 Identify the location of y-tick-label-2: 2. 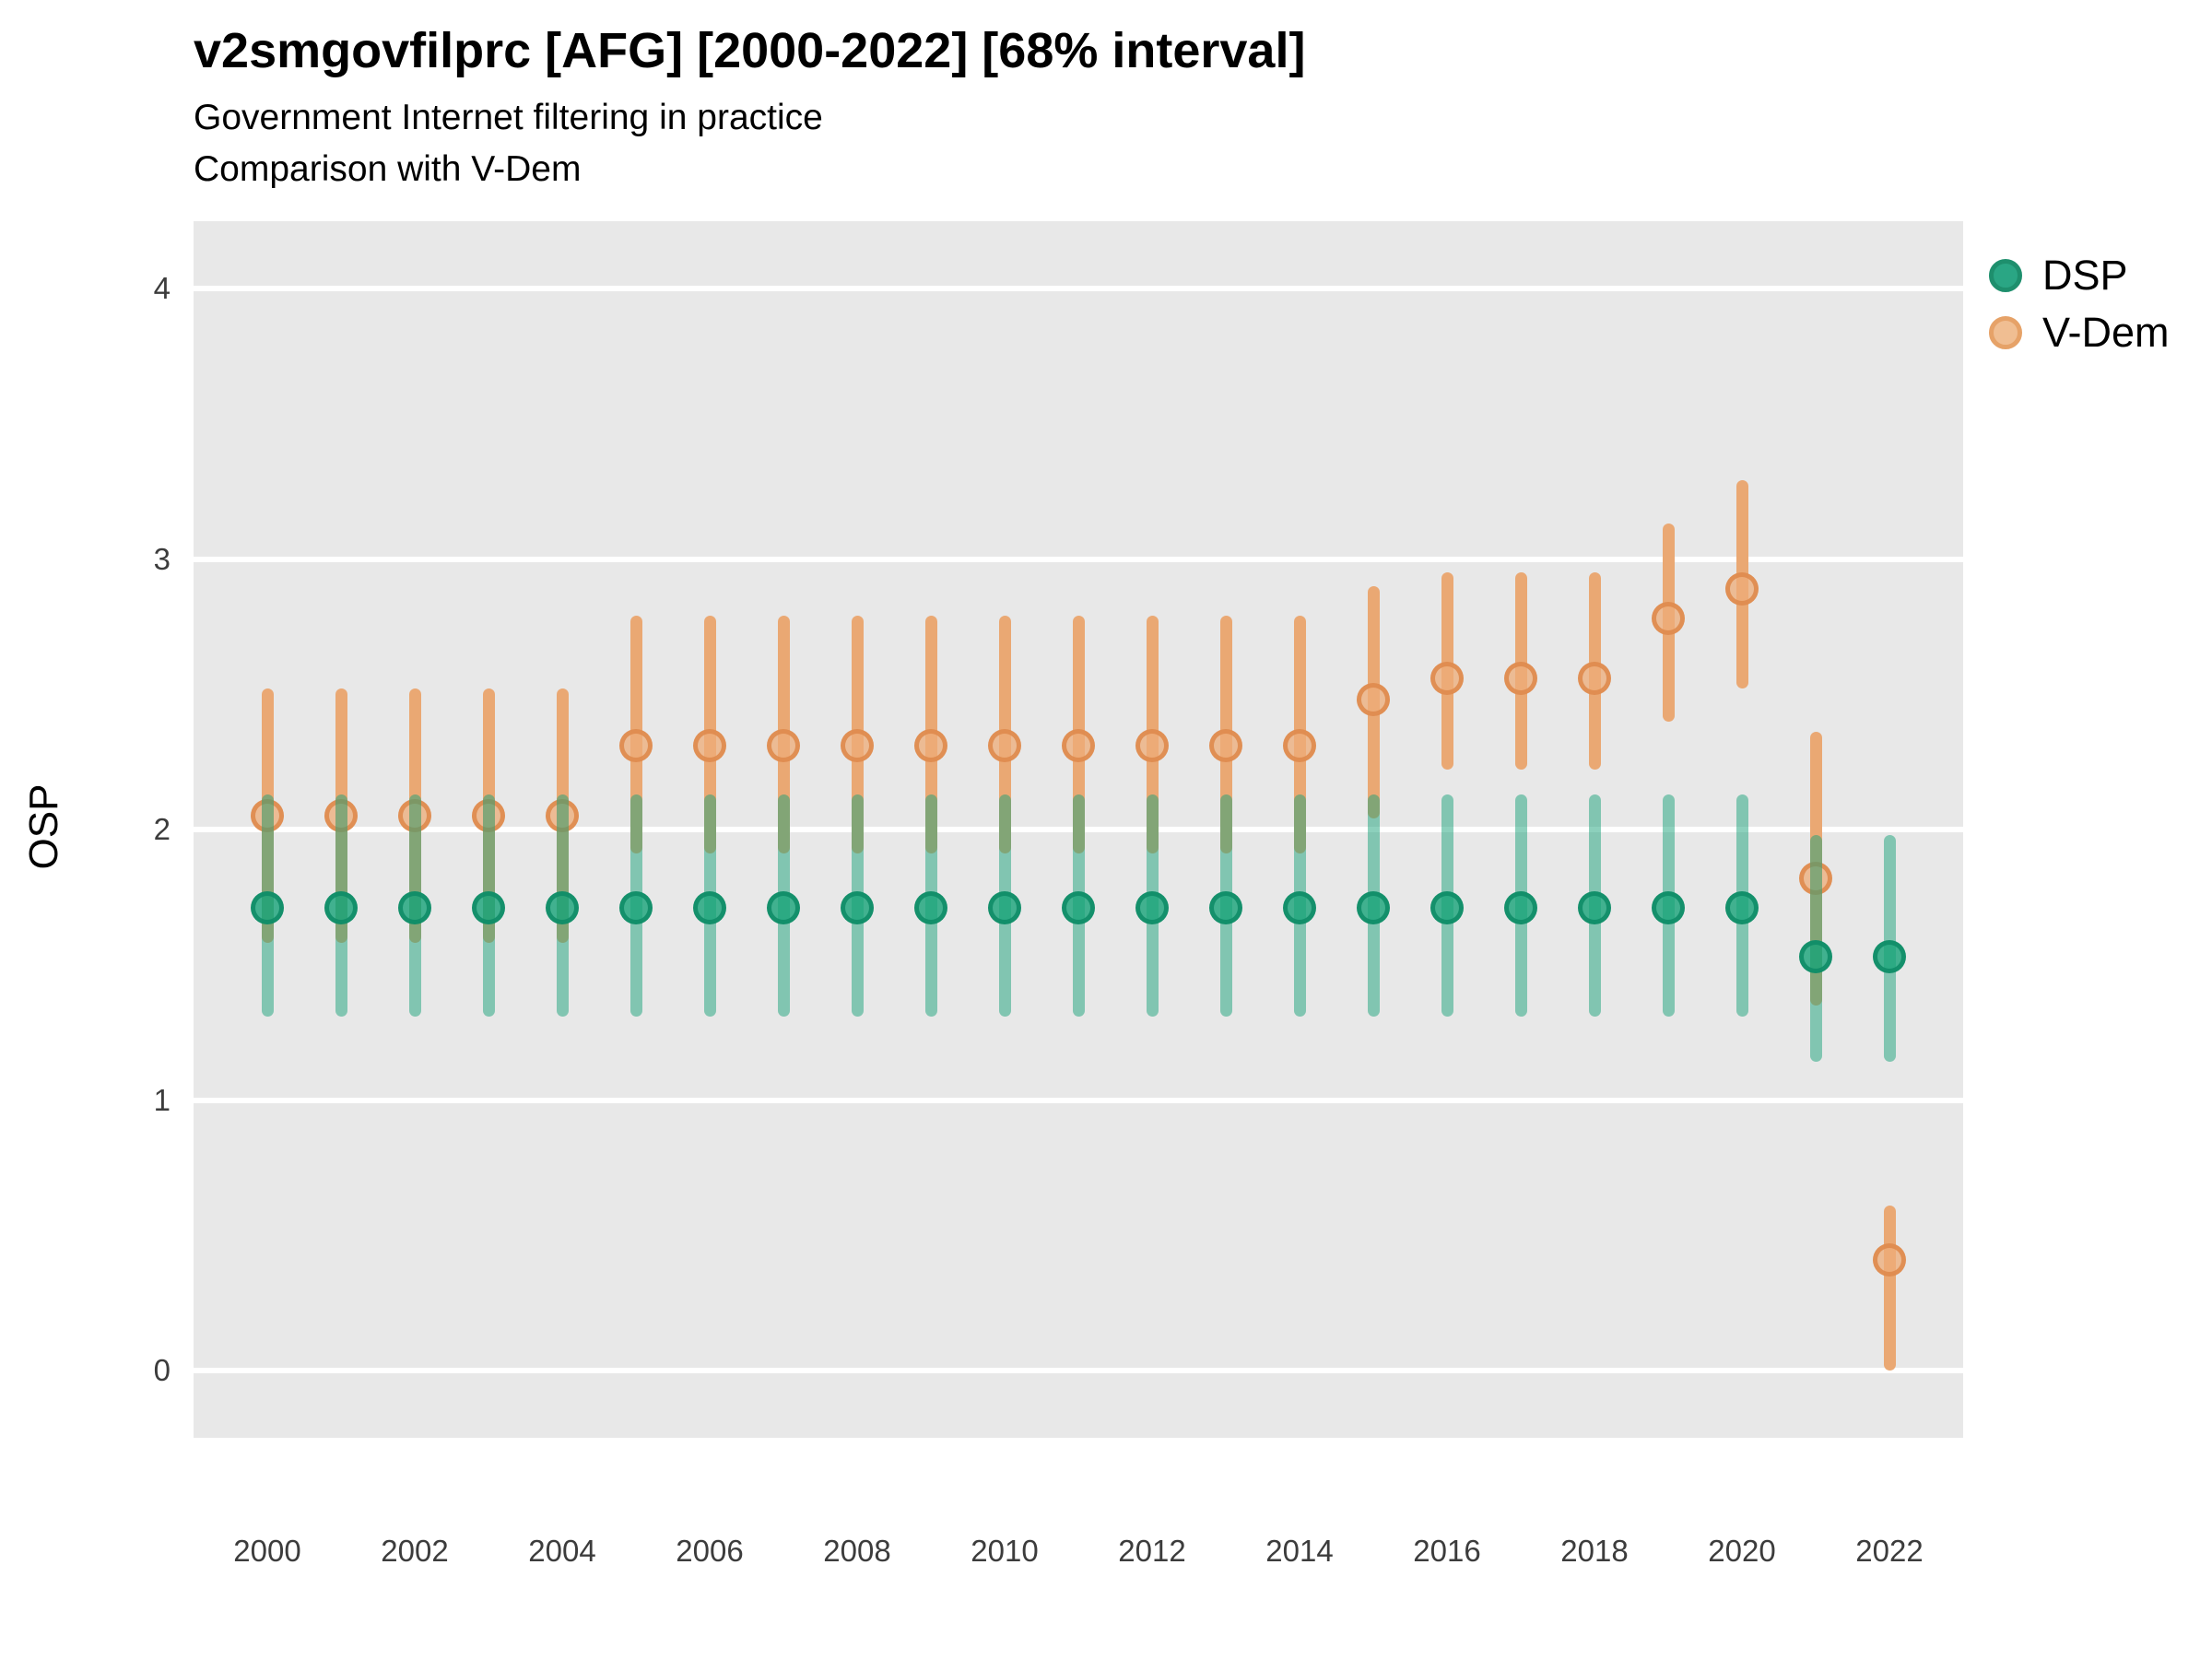
(162, 829).